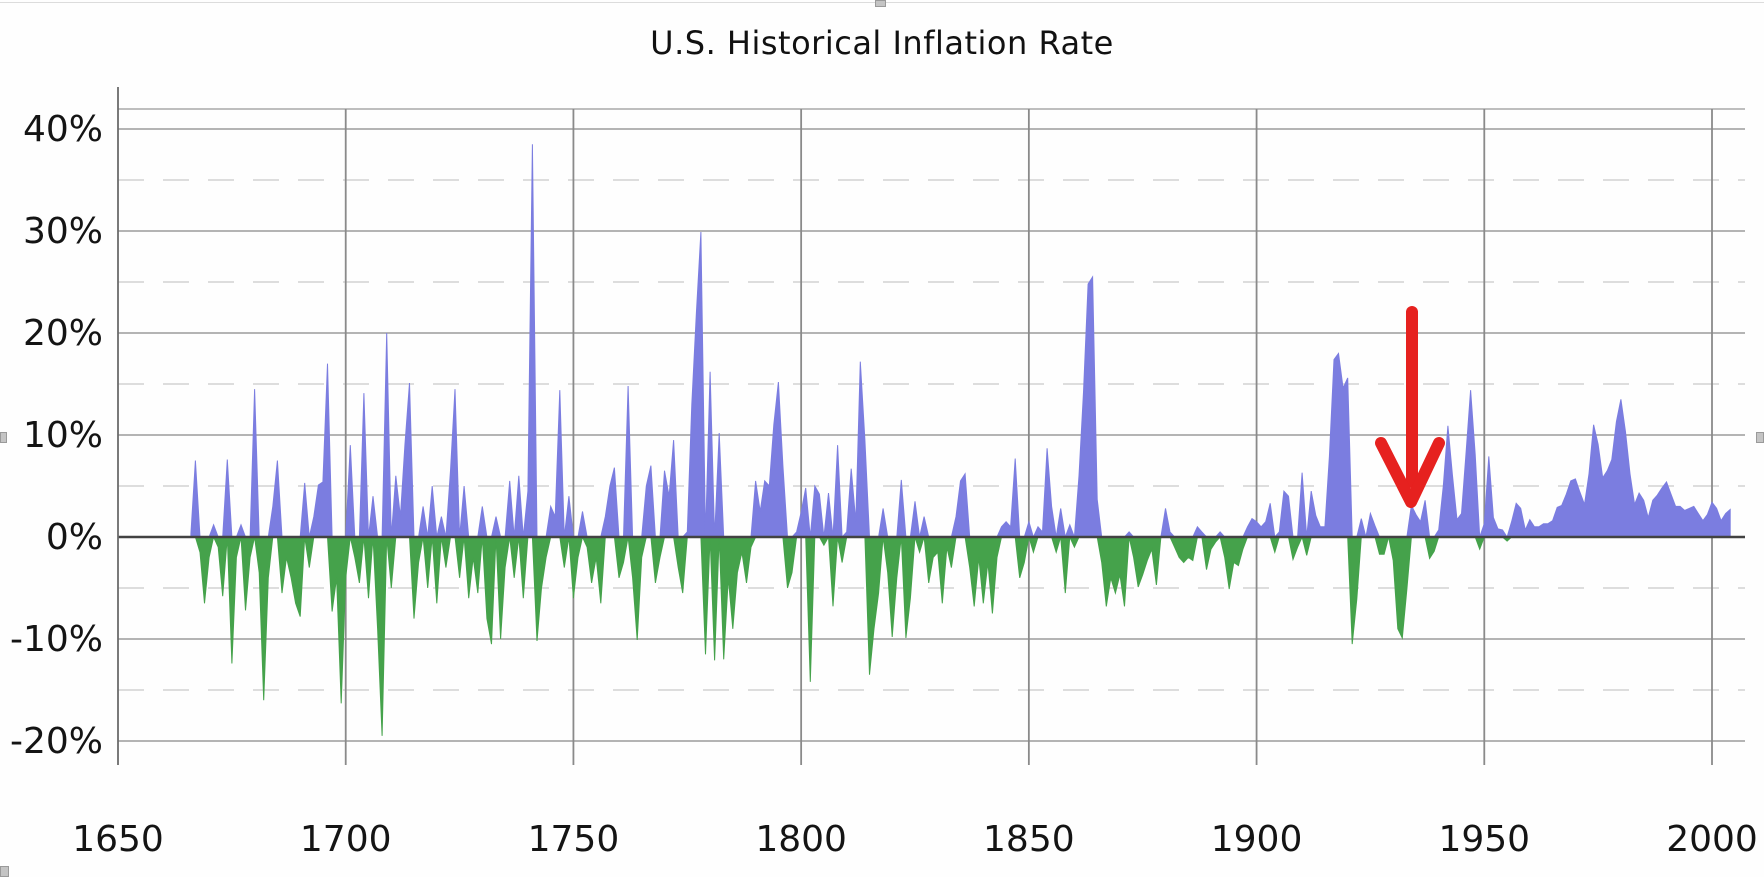  Describe the element at coordinates (801, 839) in the screenshot. I see `x-tick-label: 1800` at that location.